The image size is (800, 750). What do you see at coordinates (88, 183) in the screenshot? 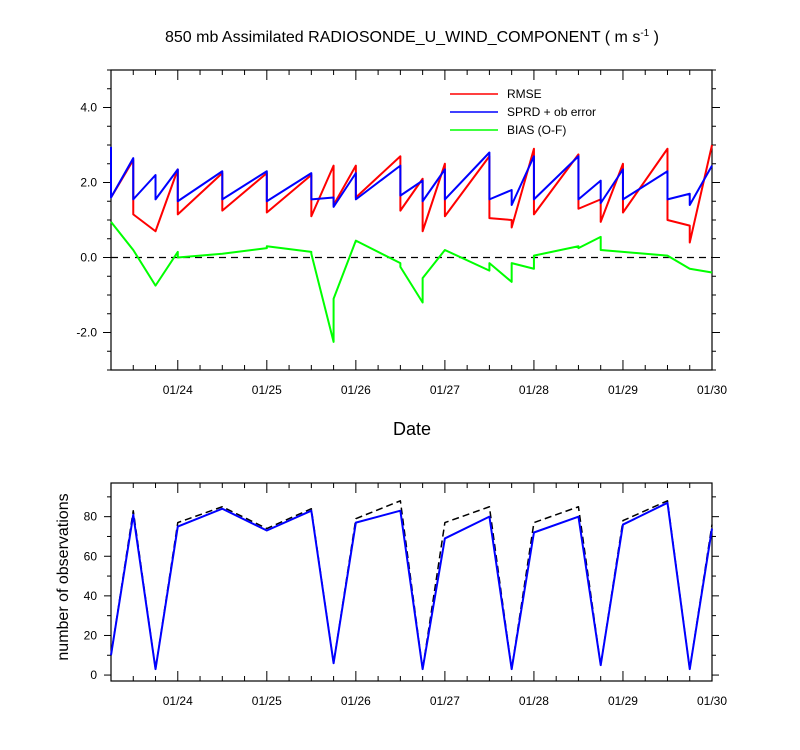
I see `top-y-tick-label: 2.0` at bounding box center [88, 183].